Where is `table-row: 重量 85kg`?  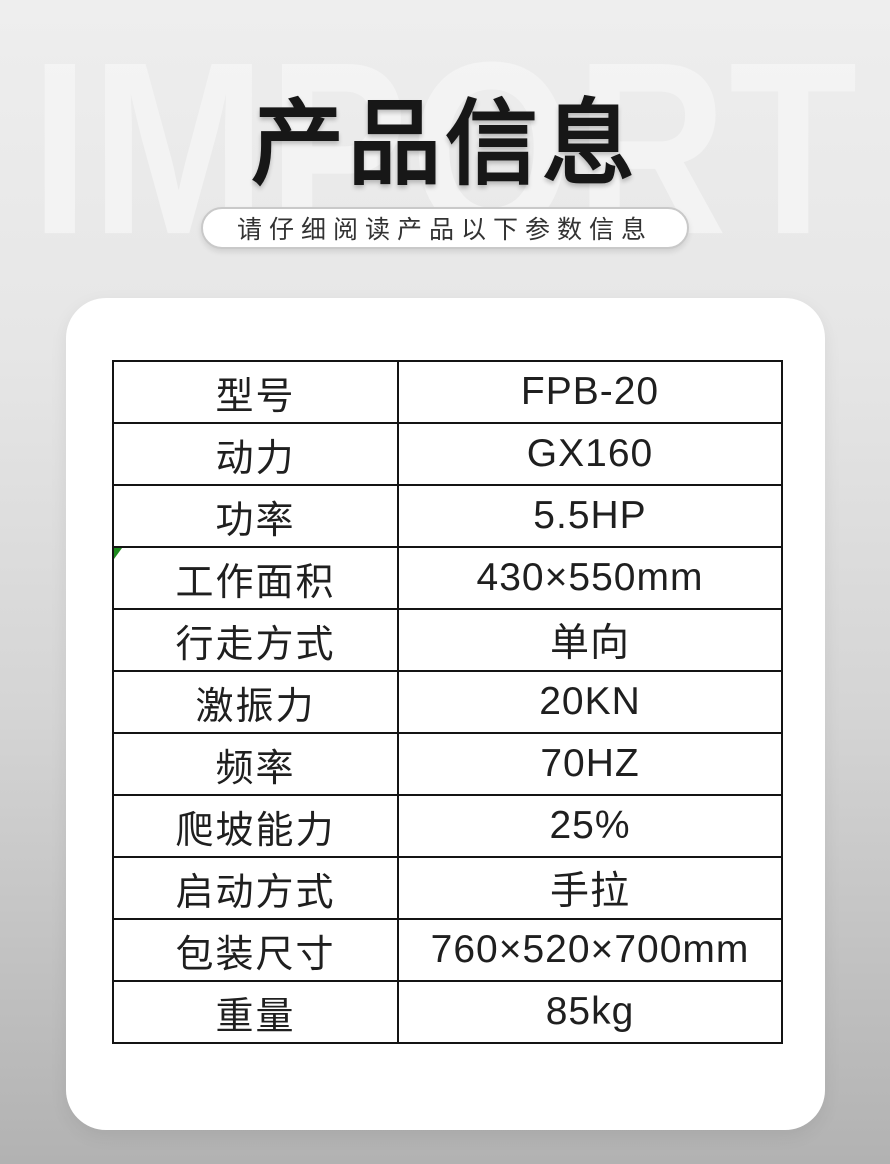 table-row: 重量 85kg is located at coordinates (447, 1012).